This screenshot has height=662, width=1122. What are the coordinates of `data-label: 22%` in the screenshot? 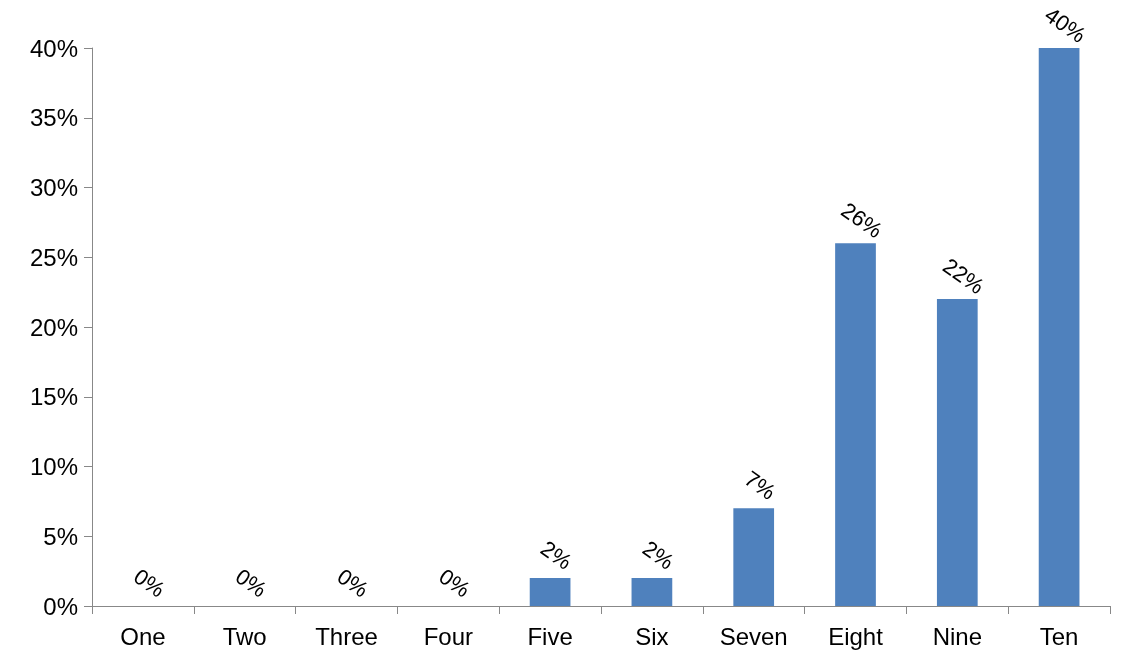 It's located at (963, 276).